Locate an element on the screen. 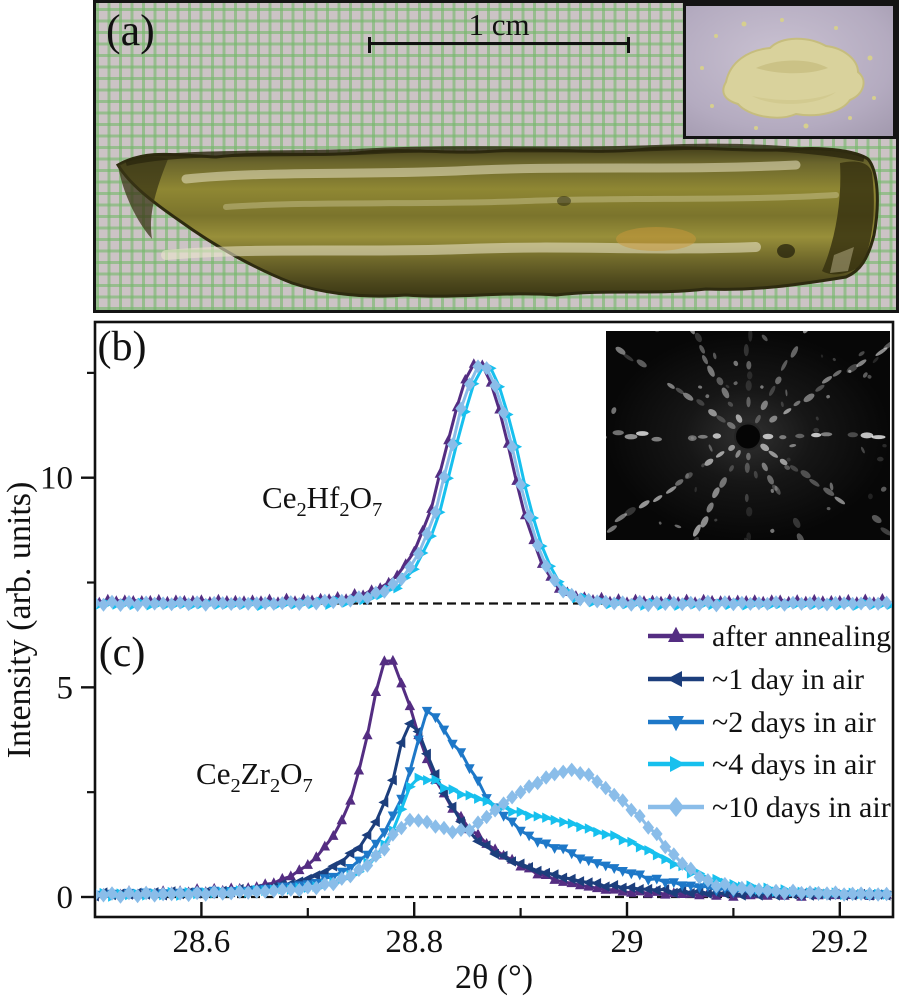 This screenshot has width=899, height=1000. y-tick-label: 0 is located at coordinates (65, 898).